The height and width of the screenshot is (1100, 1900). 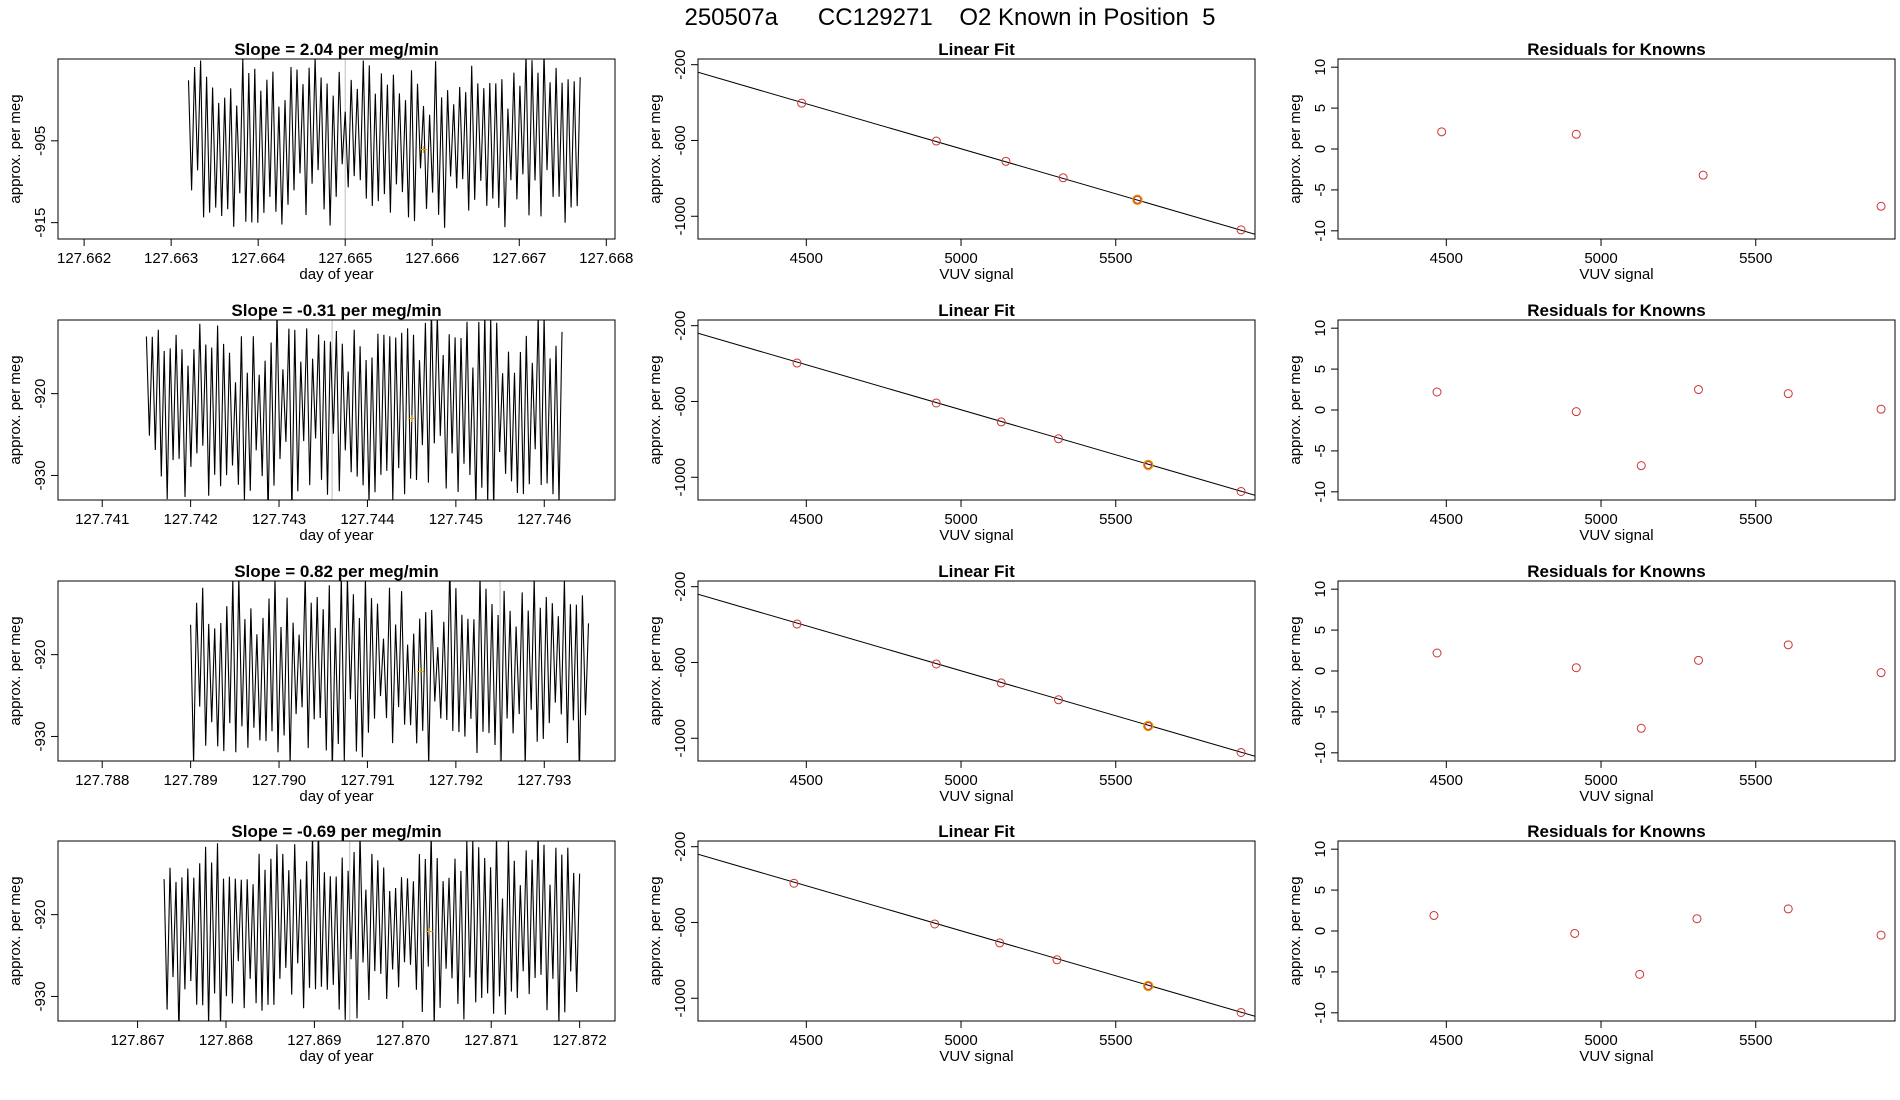 What do you see at coordinates (680, 65) in the screenshot?
I see `r1-fit-ytick-label: -200` at bounding box center [680, 65].